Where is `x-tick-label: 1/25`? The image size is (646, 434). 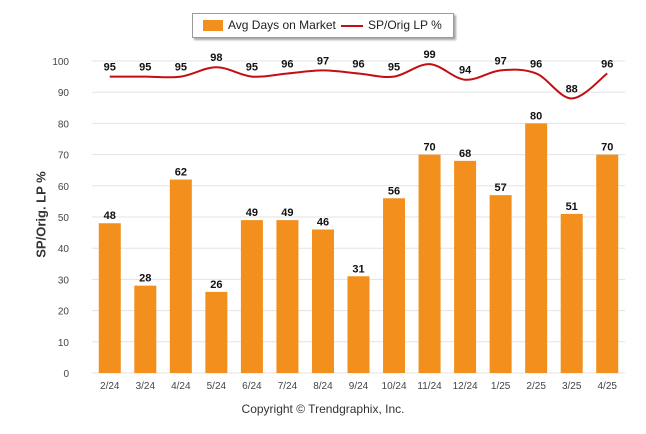 x-tick-label: 1/25 is located at coordinates (501, 386).